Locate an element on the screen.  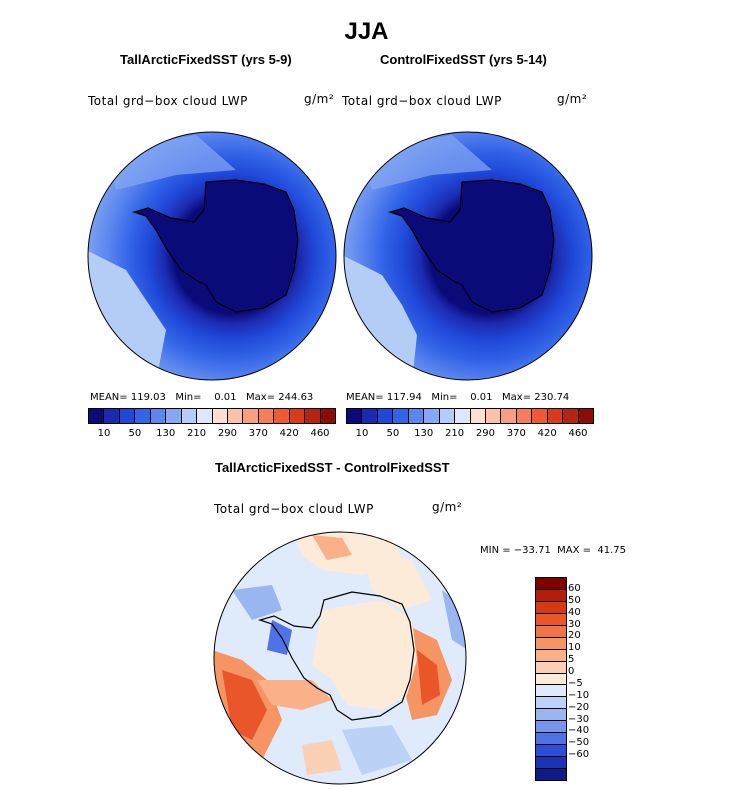
colorbar-tick-label: 30 is located at coordinates (574, 624).